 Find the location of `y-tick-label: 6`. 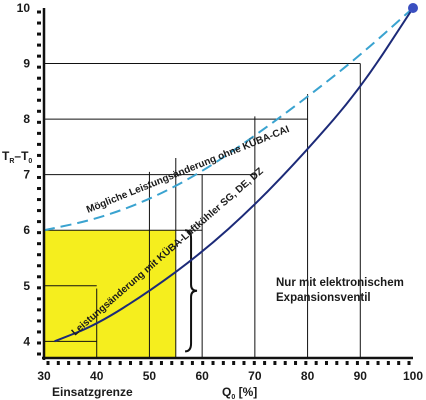

y-tick-label: 6 is located at coordinates (26, 230).